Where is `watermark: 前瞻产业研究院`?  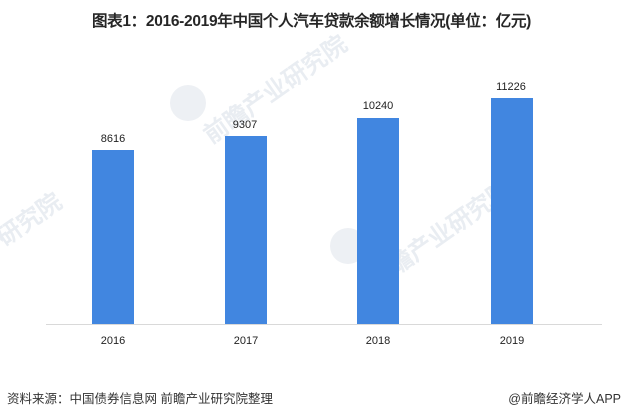 watermark: 前瞻产业研究院 is located at coordinates (276, 90).